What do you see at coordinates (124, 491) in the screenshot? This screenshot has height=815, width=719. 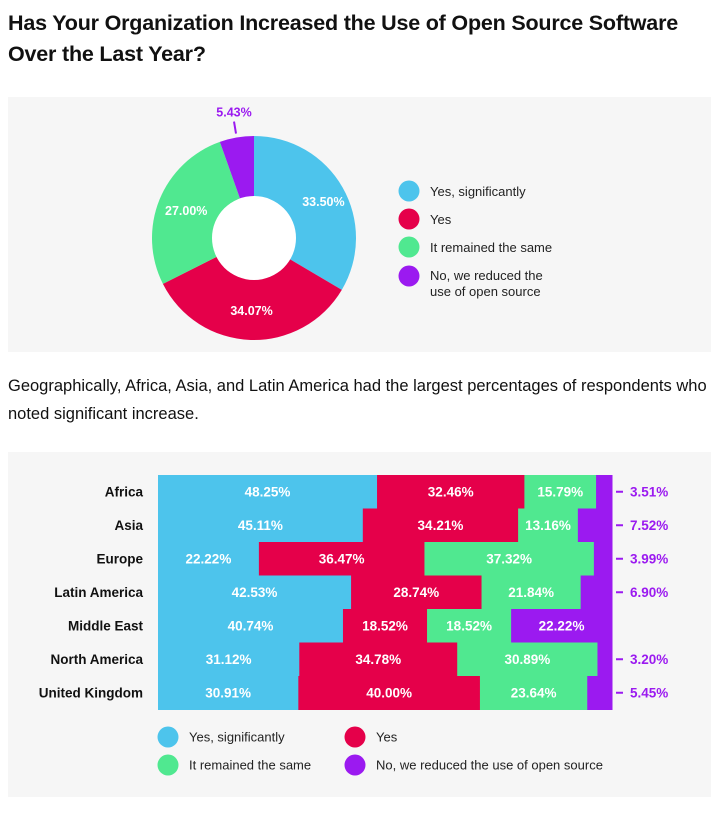 I see `category-label: Africa` at bounding box center [124, 491].